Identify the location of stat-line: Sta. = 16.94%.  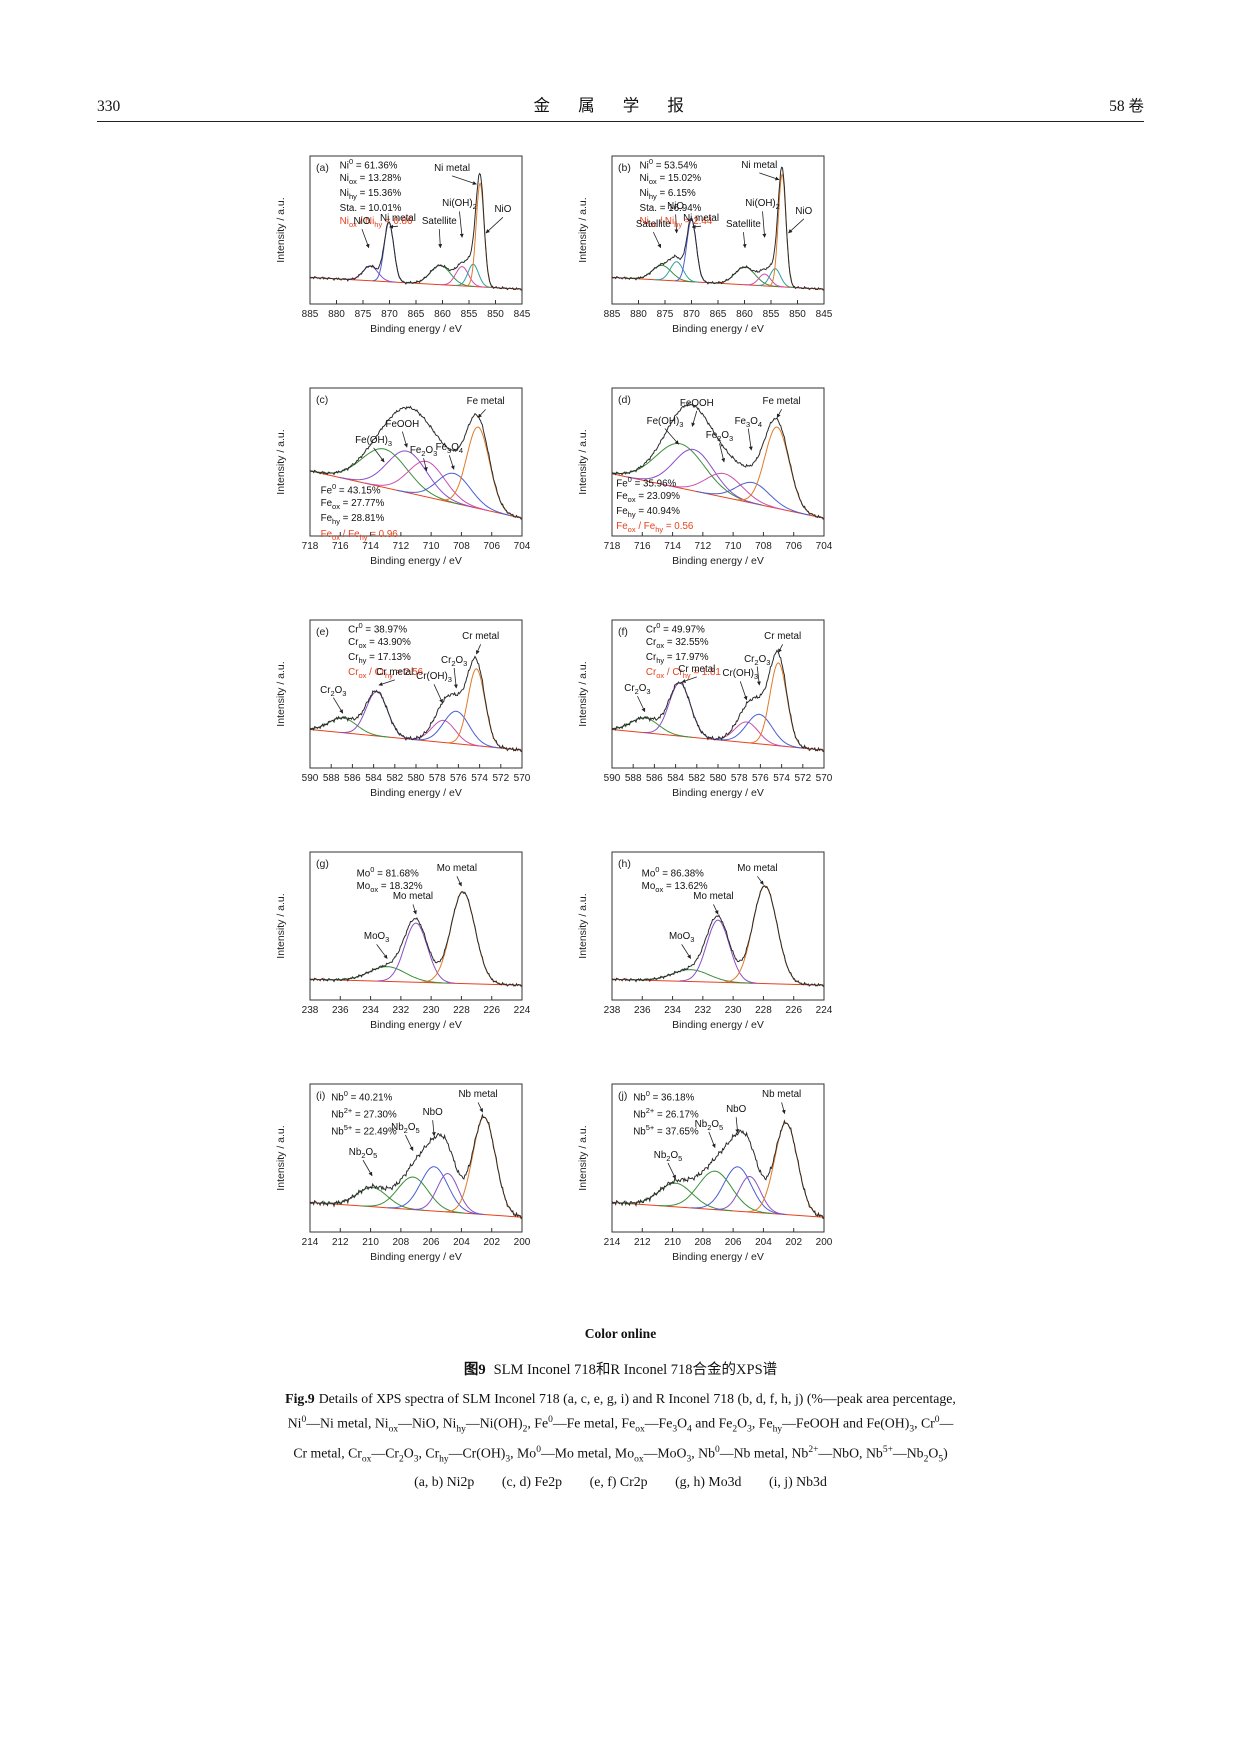
(670, 209).